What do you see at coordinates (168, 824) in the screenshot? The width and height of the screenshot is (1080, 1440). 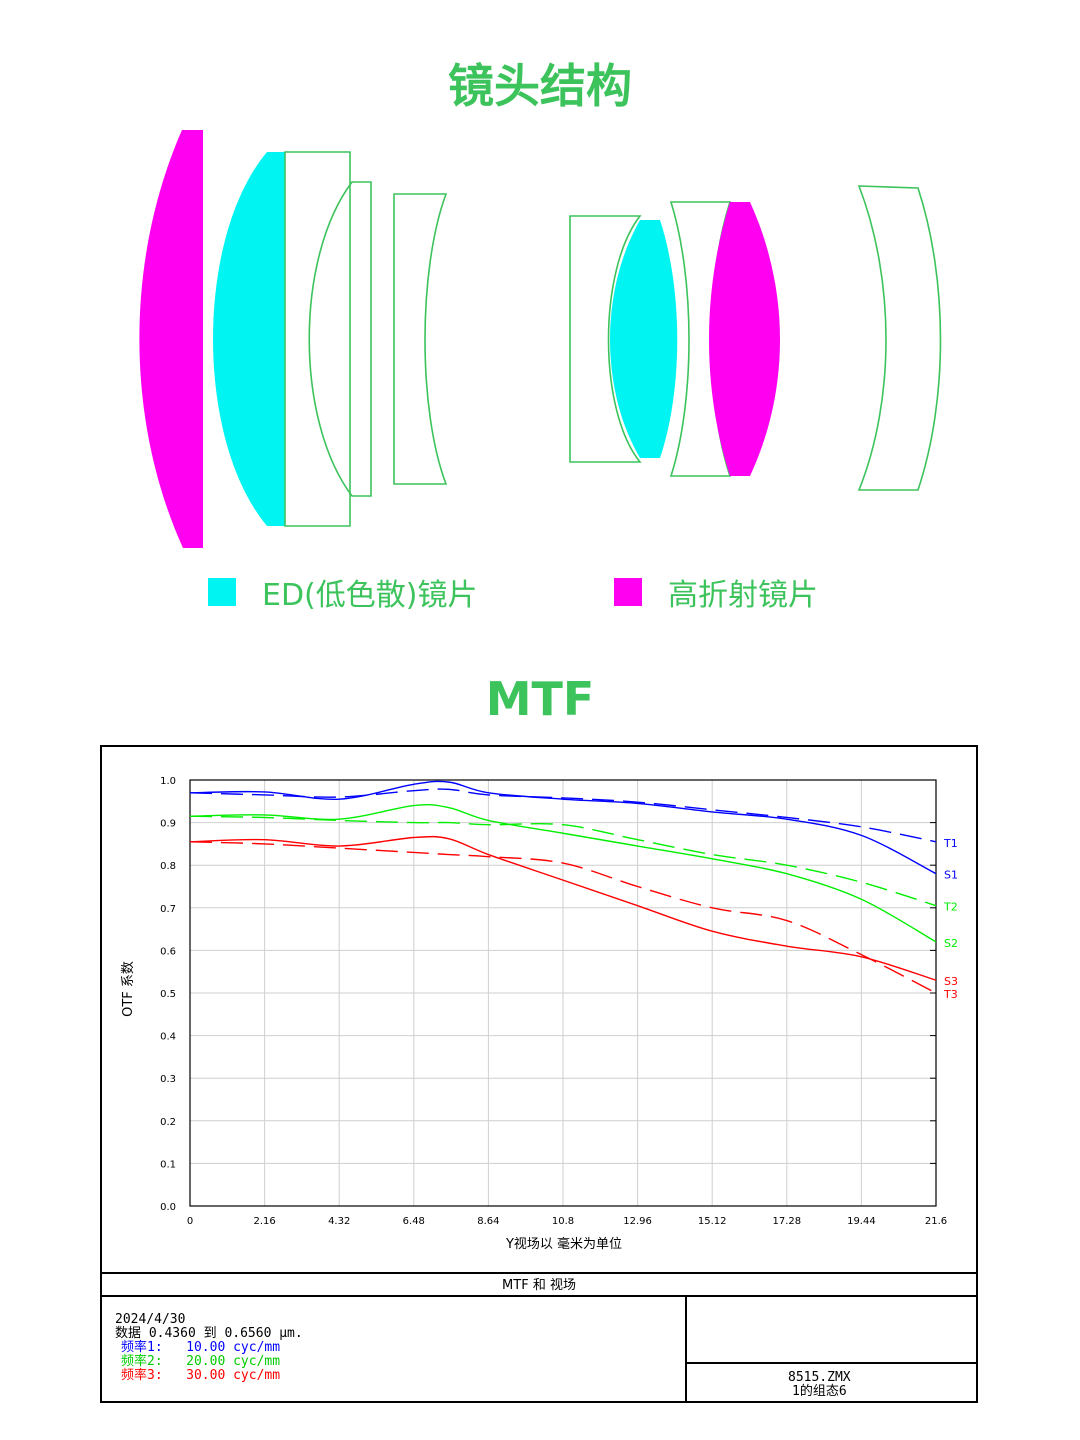 I see `y-tick-label: 0.9` at bounding box center [168, 824].